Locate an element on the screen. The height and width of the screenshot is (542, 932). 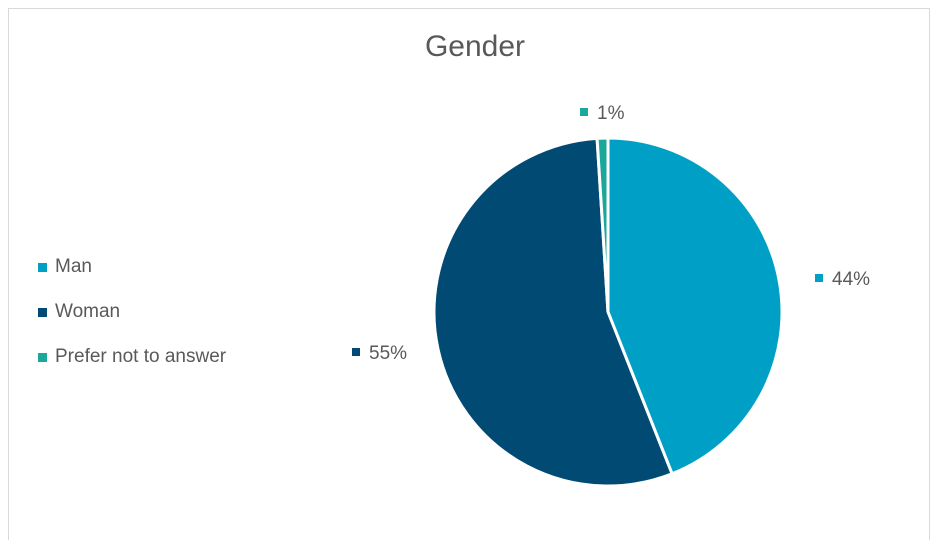
legend-swatch-woman is located at coordinates (42, 312).